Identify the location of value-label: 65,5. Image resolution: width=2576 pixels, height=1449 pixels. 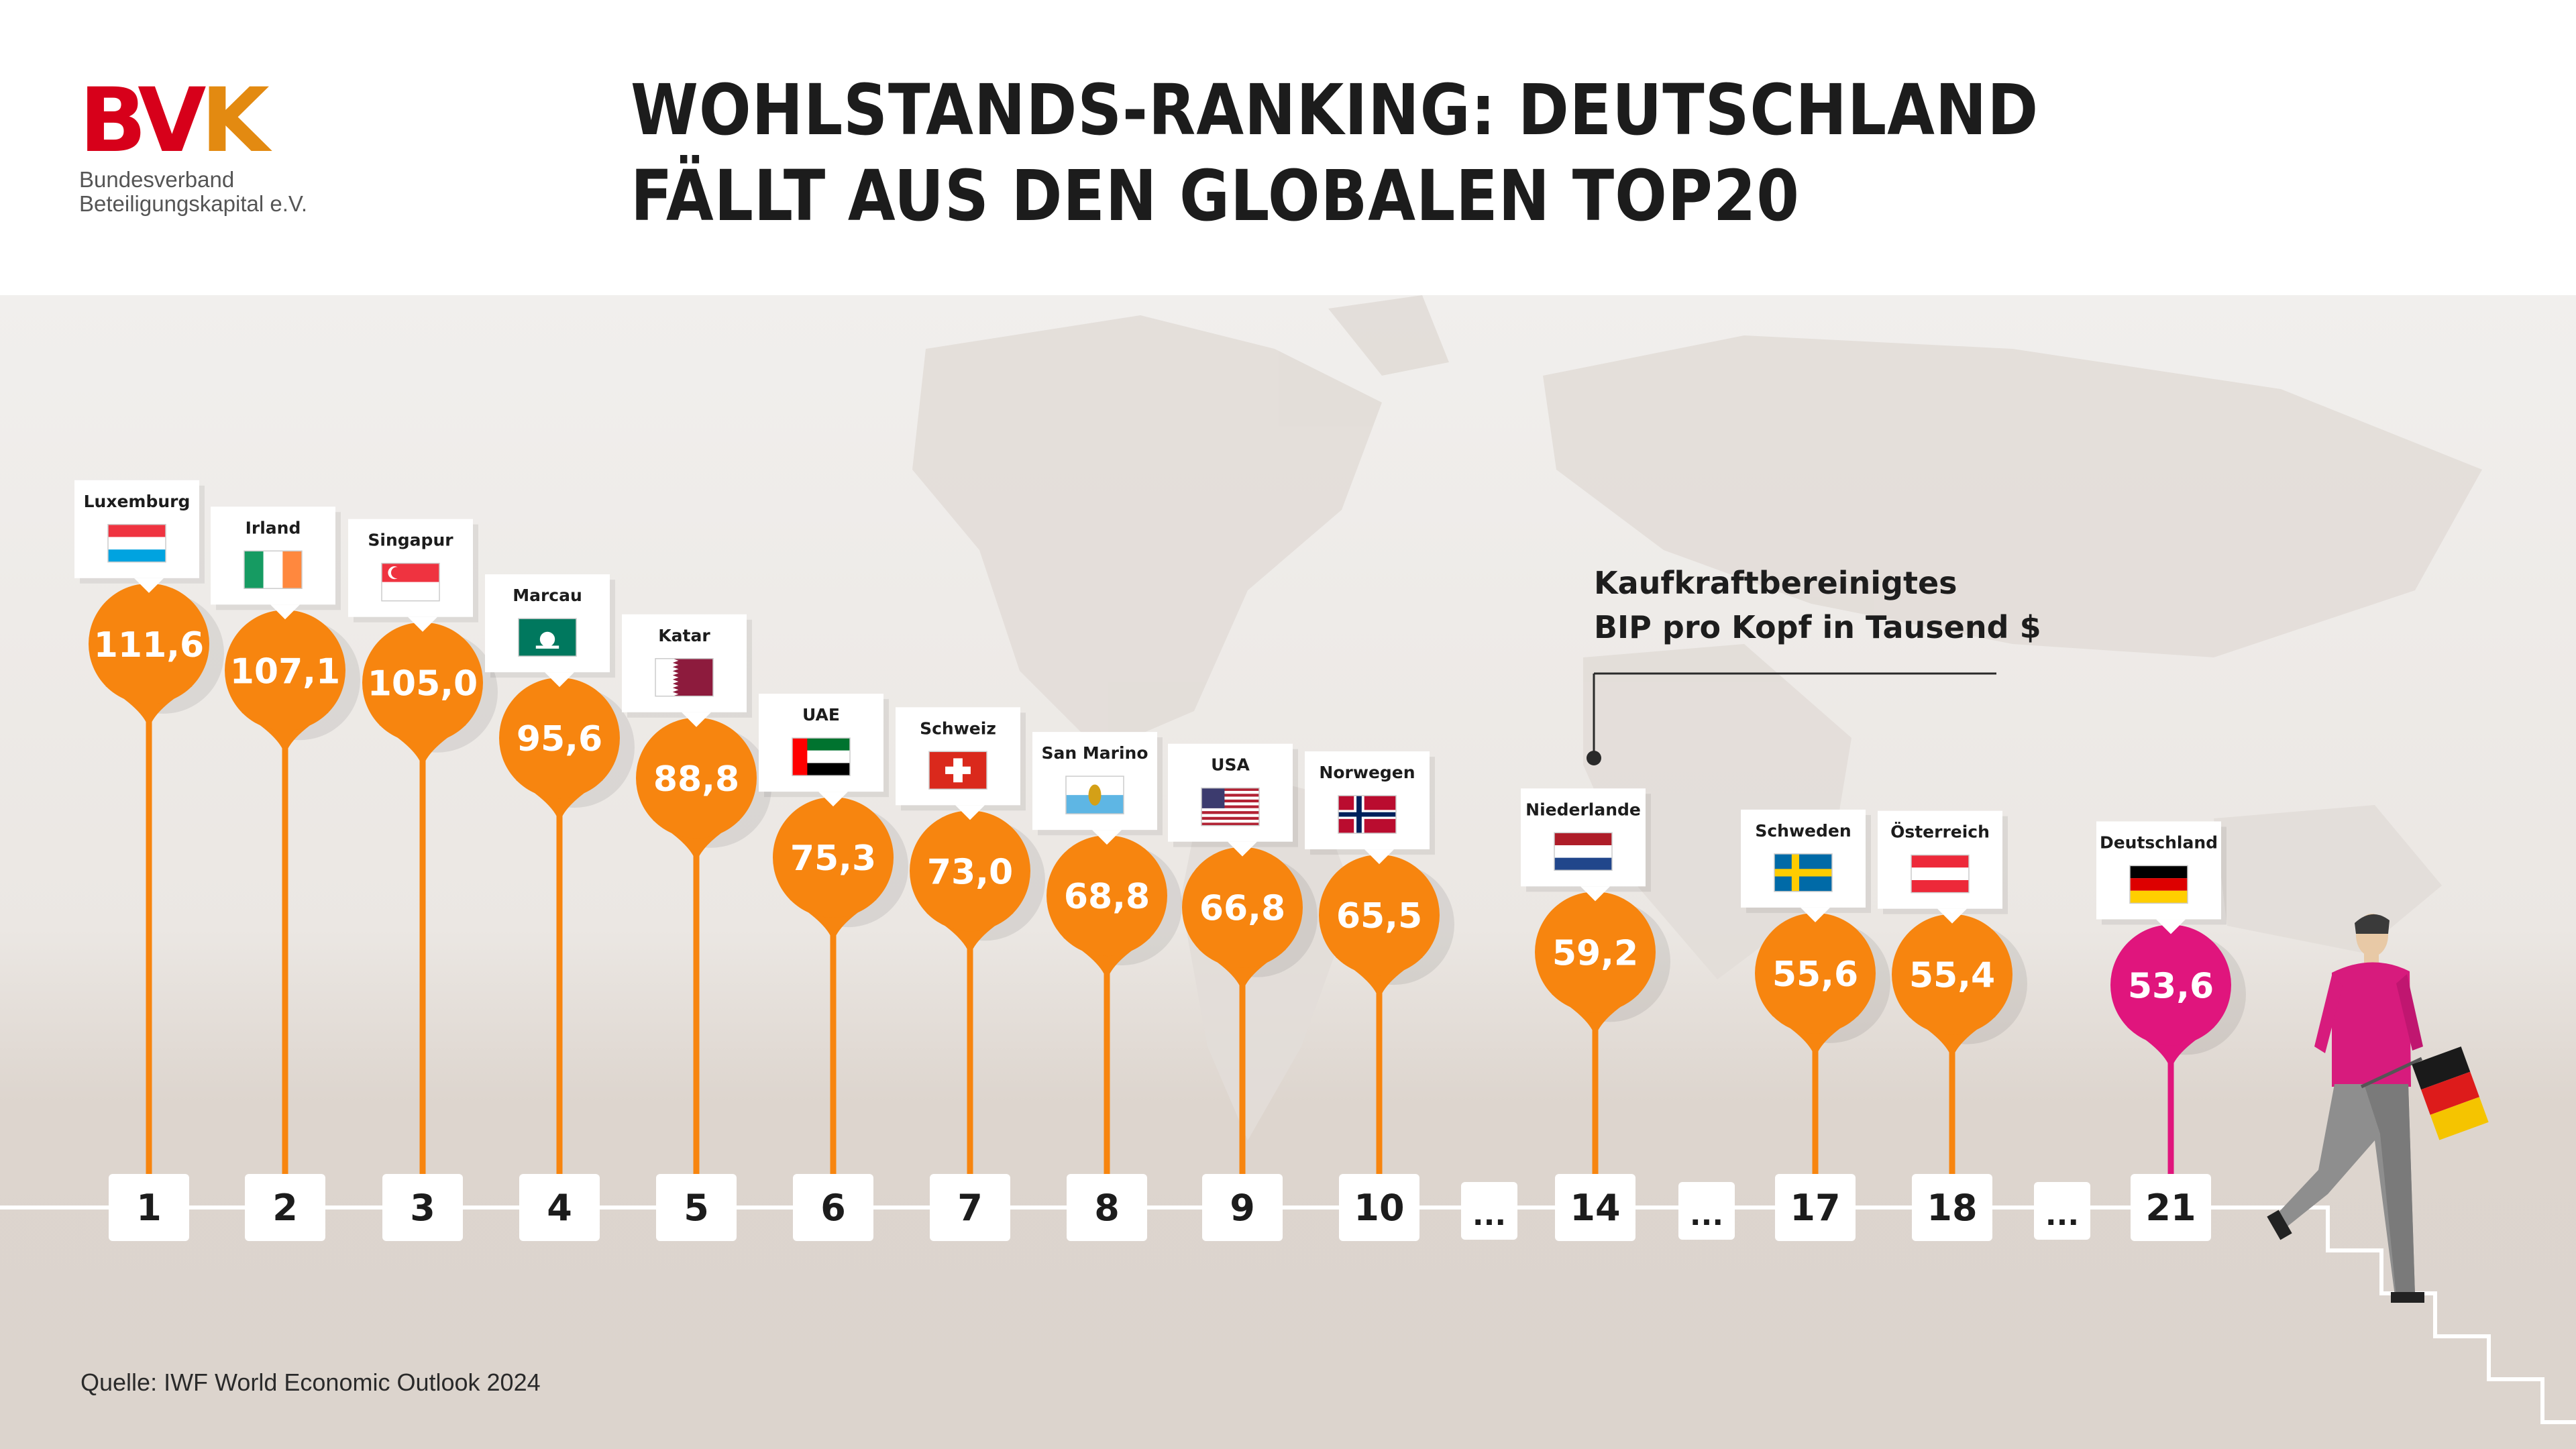
(1379, 916).